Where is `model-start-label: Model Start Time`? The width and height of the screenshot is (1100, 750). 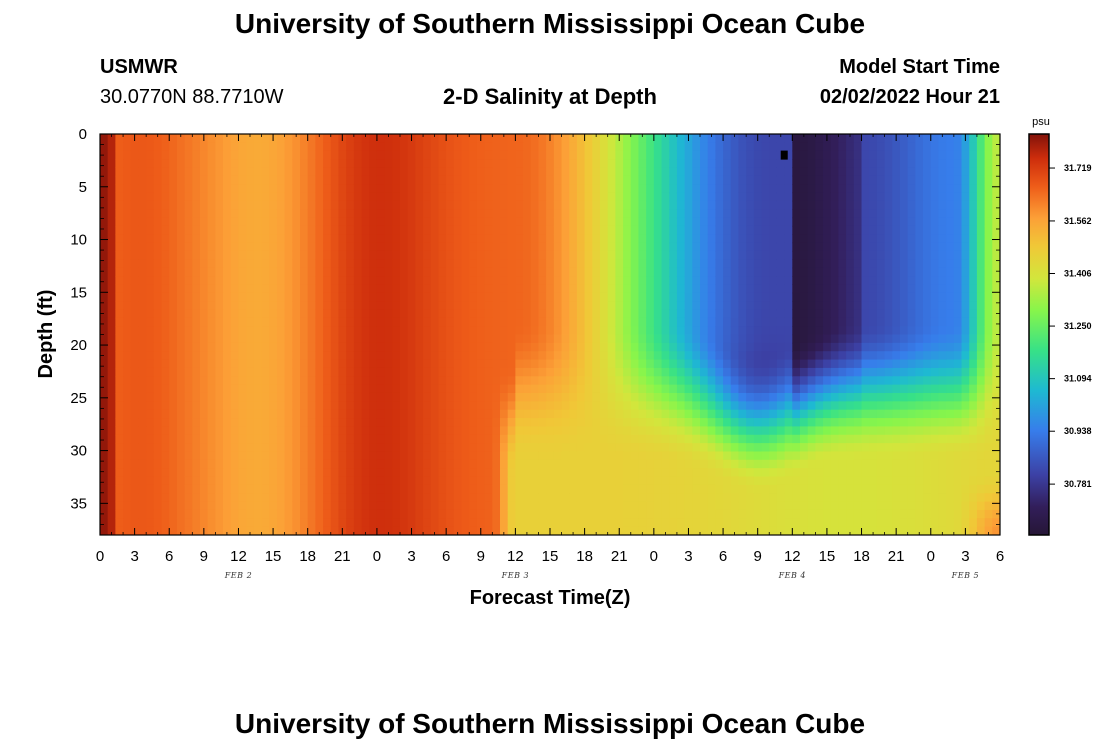 model-start-label: Model Start Time is located at coordinates (919, 67).